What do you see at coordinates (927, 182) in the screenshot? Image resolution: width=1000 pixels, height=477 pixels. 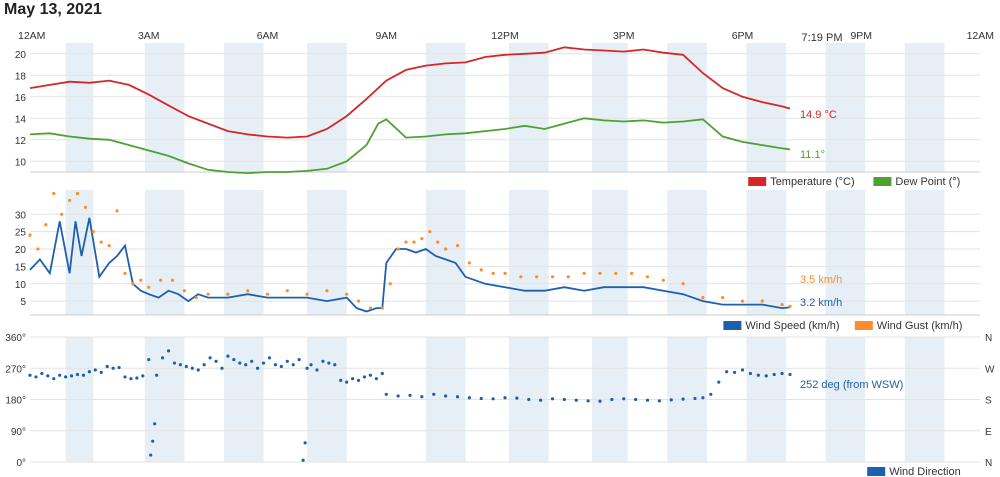 I see `legend-label: Dew Point (°)` at bounding box center [927, 182].